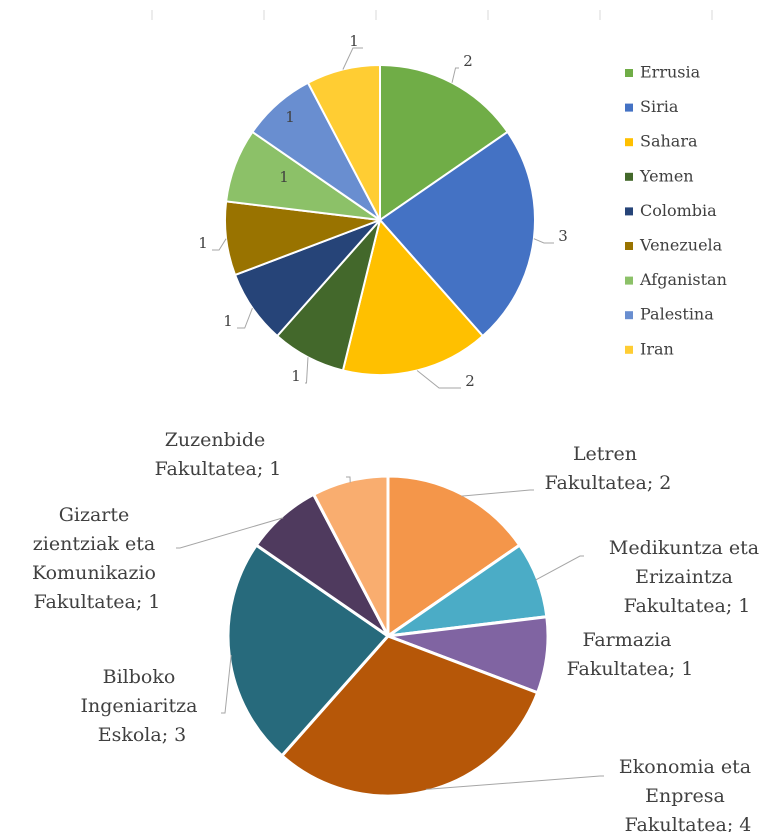  I want to click on legend-label: Venezuela, so click(681, 245).